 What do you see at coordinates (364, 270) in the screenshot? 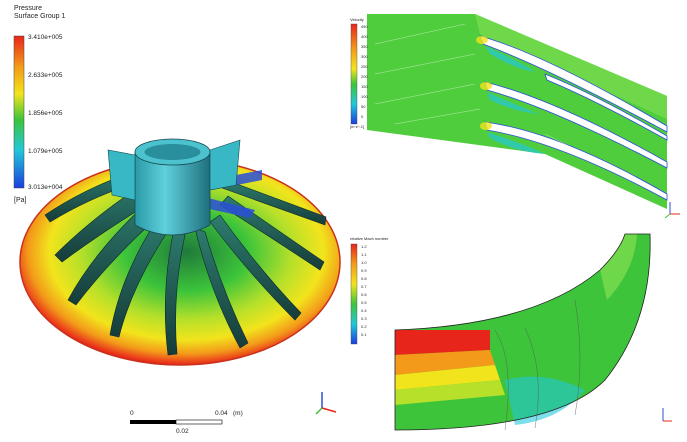
I see `mach-tick-3: 0.9` at bounding box center [364, 270].